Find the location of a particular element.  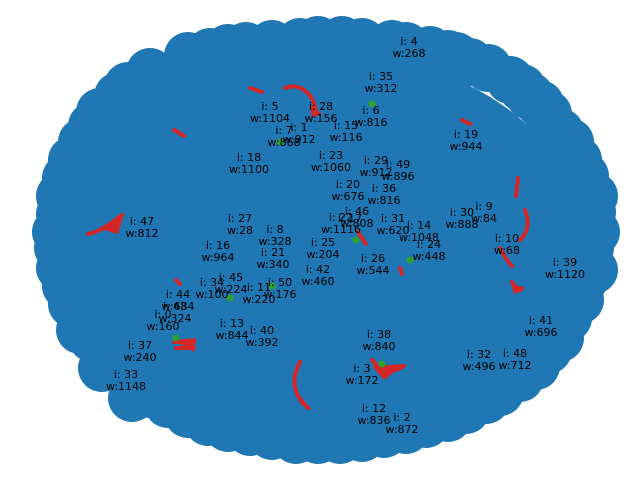

node-label-4: i: 4 w:268 is located at coordinates (408, 47).